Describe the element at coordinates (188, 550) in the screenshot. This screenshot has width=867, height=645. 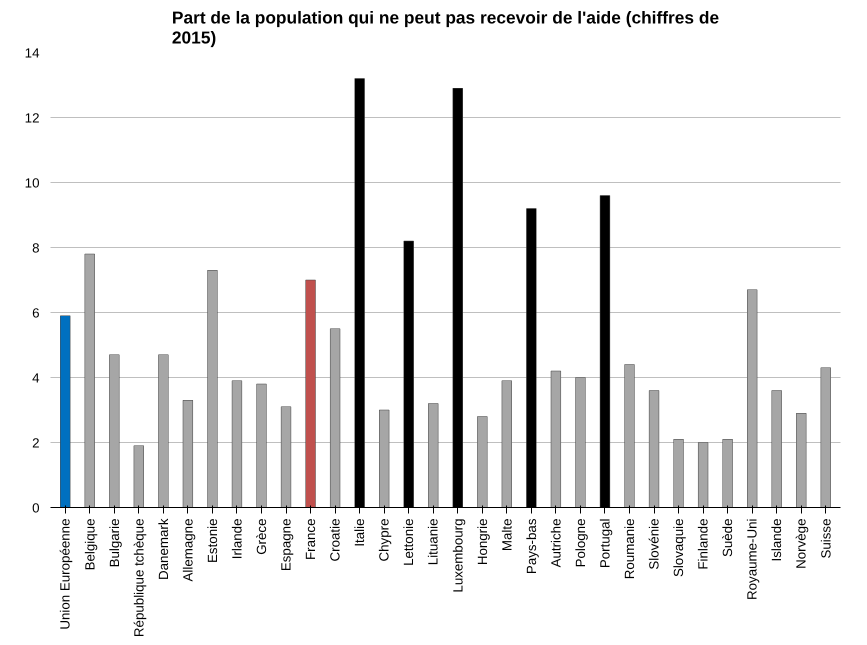
I see `x-tick-label: Allemagne` at that location.